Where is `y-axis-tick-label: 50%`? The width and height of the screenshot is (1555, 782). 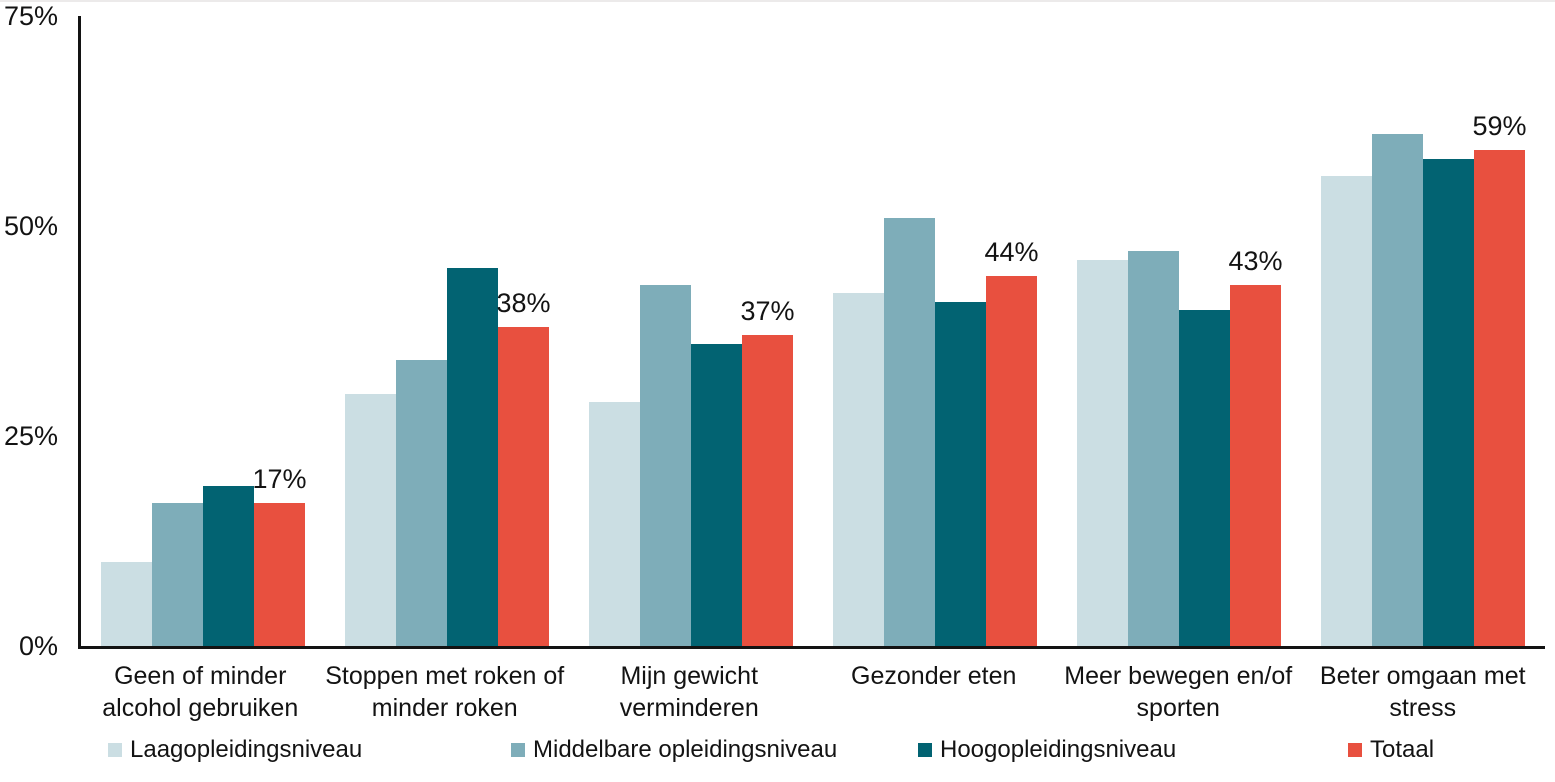 y-axis-tick-label: 50% is located at coordinates (30, 226).